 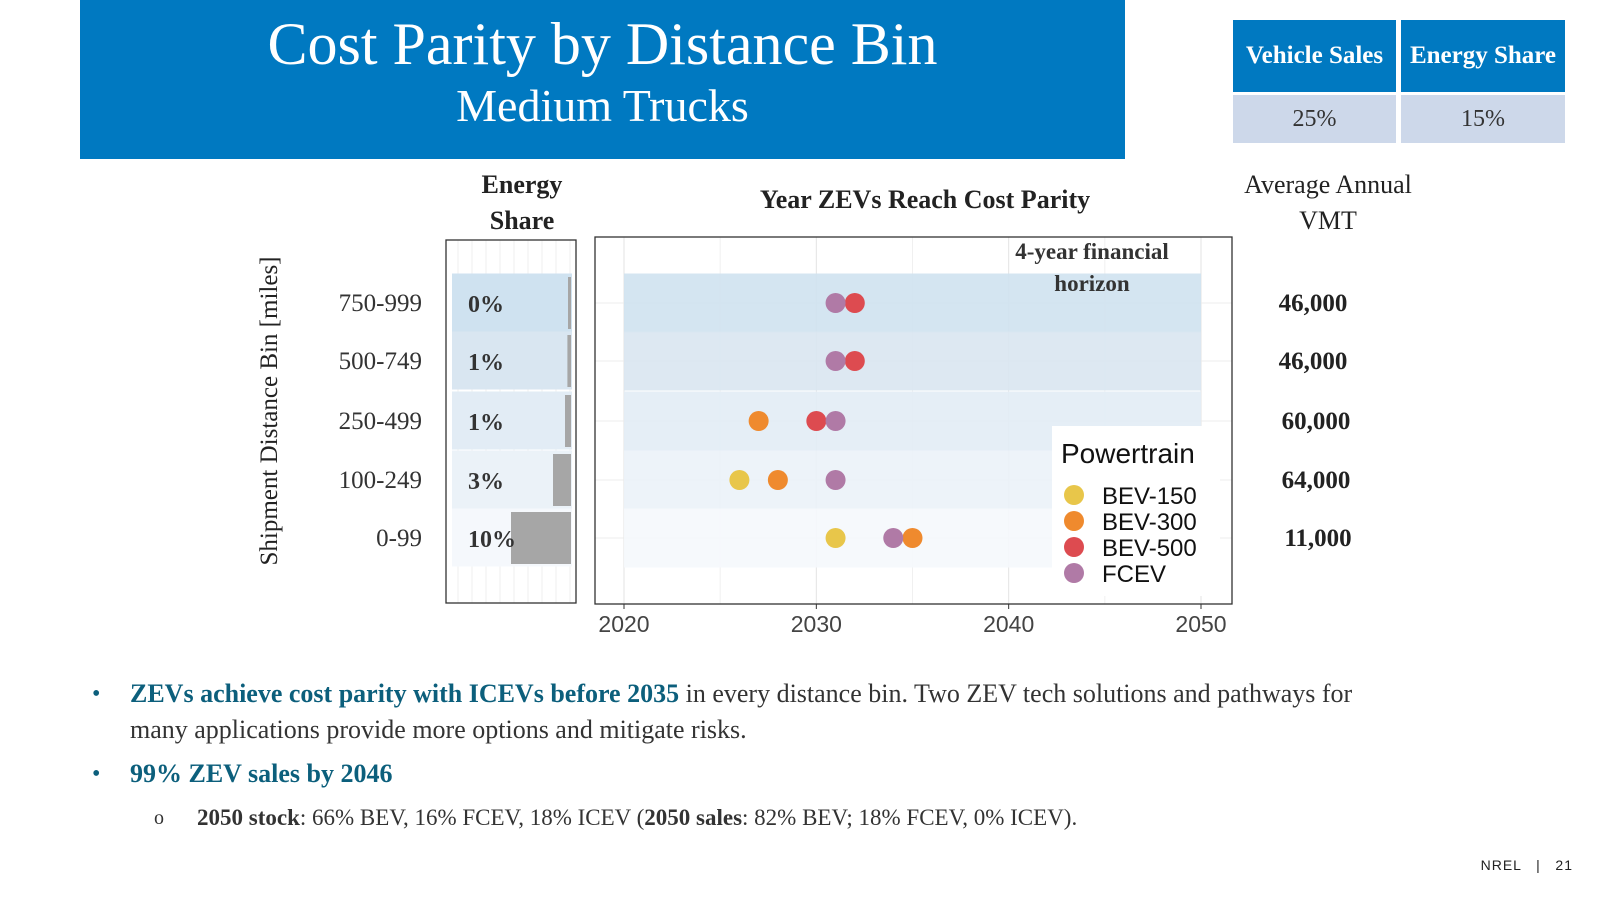 What do you see at coordinates (1092, 283) in the screenshot?
I see `horizon-annotation-line2: horizon` at bounding box center [1092, 283].